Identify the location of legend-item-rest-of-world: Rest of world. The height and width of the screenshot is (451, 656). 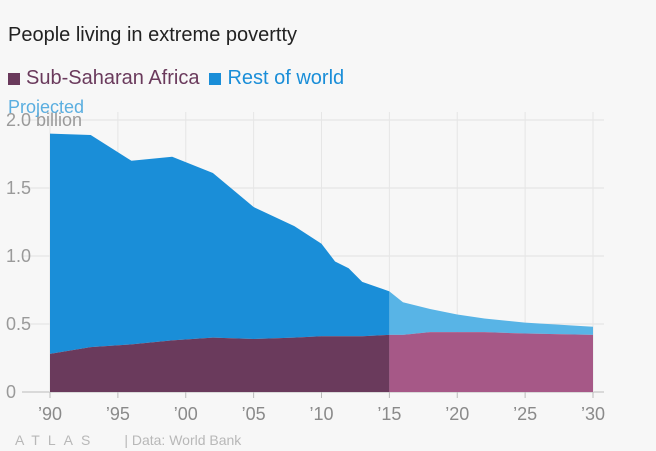
(276, 78).